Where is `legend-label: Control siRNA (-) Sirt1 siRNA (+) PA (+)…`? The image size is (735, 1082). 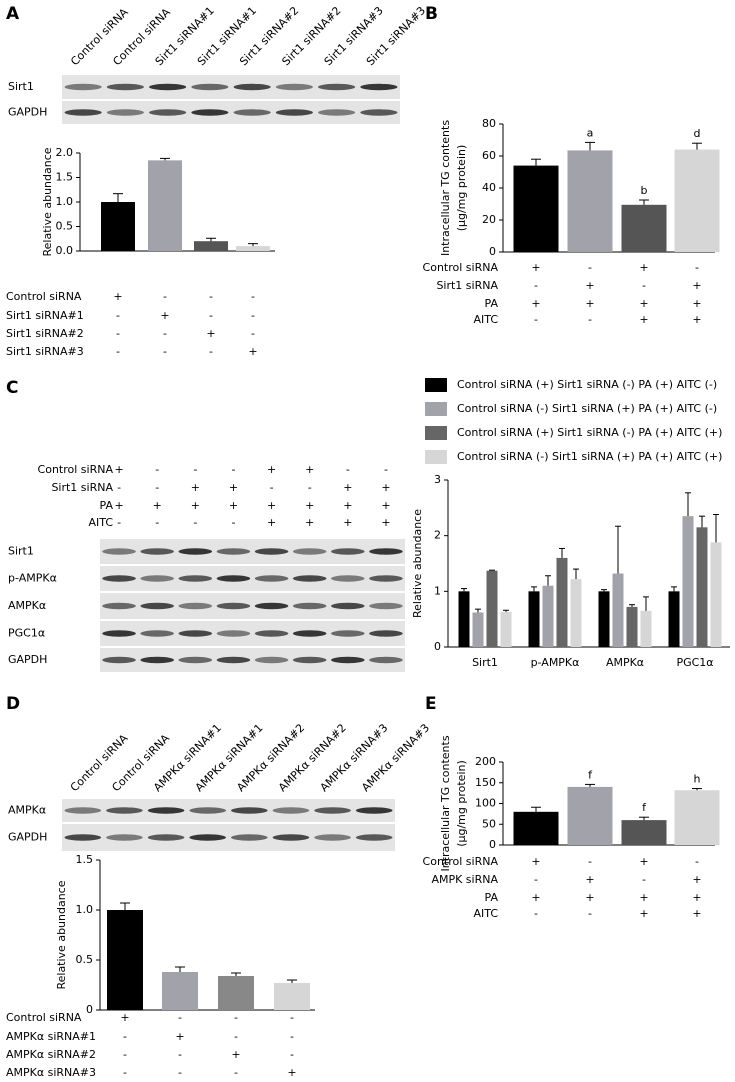
legend-label: Control siRNA (-) Sirt1 siRNA (+) PA (+)… is located at coordinates (589, 456).